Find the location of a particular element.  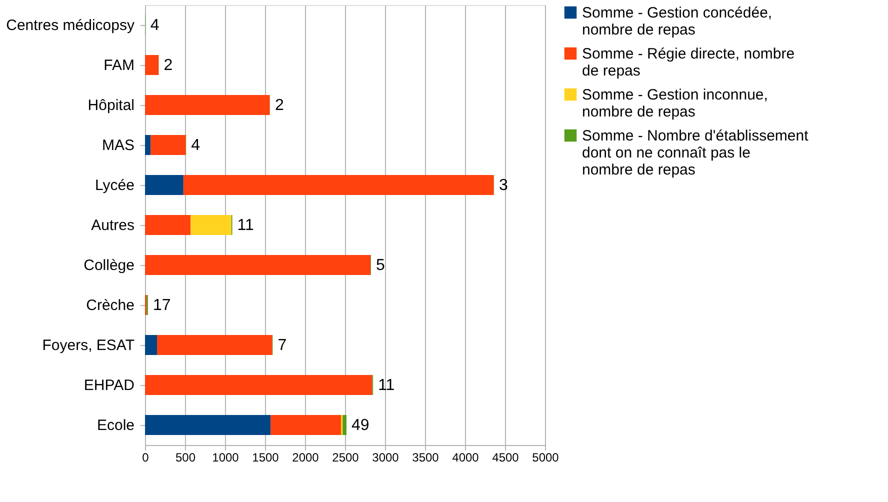

x-tick-label: 4000 is located at coordinates (466, 457).